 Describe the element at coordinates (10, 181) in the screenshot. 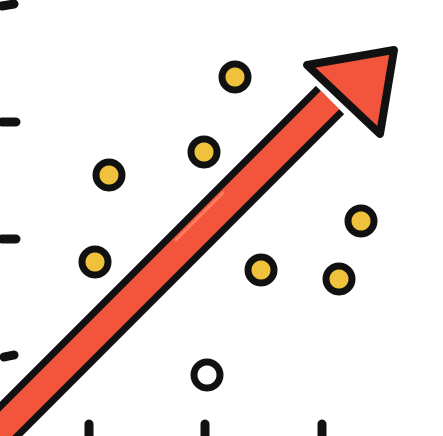

I see `y-axis-ticks` at that location.